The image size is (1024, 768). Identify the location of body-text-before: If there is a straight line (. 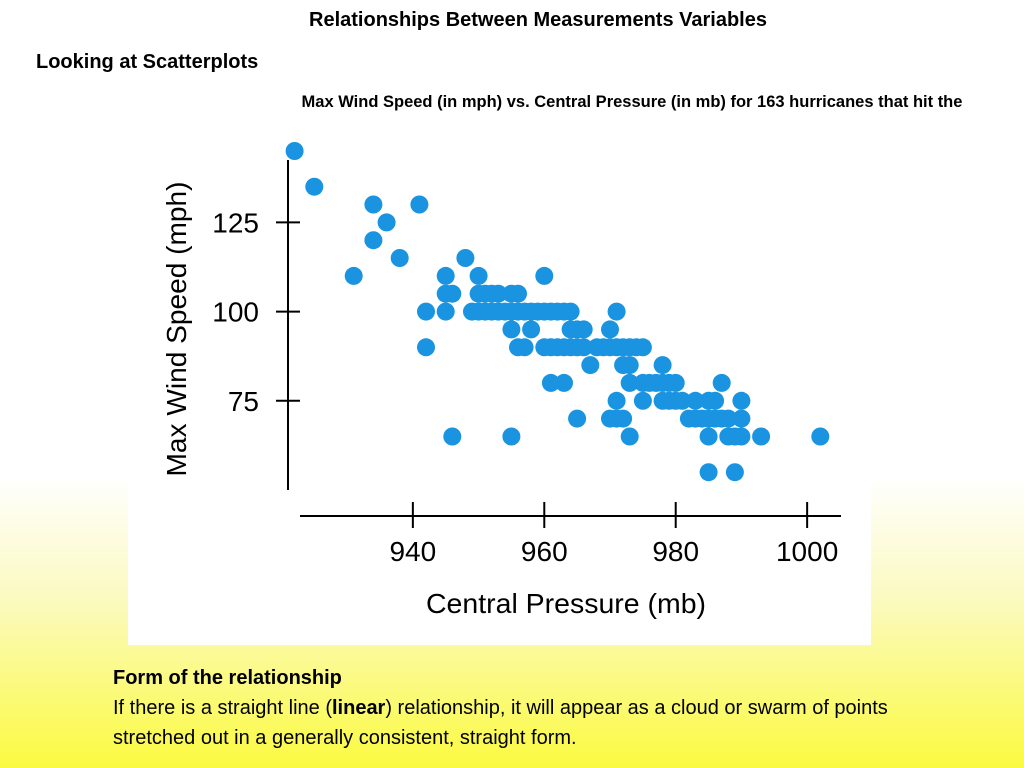
(222, 708).